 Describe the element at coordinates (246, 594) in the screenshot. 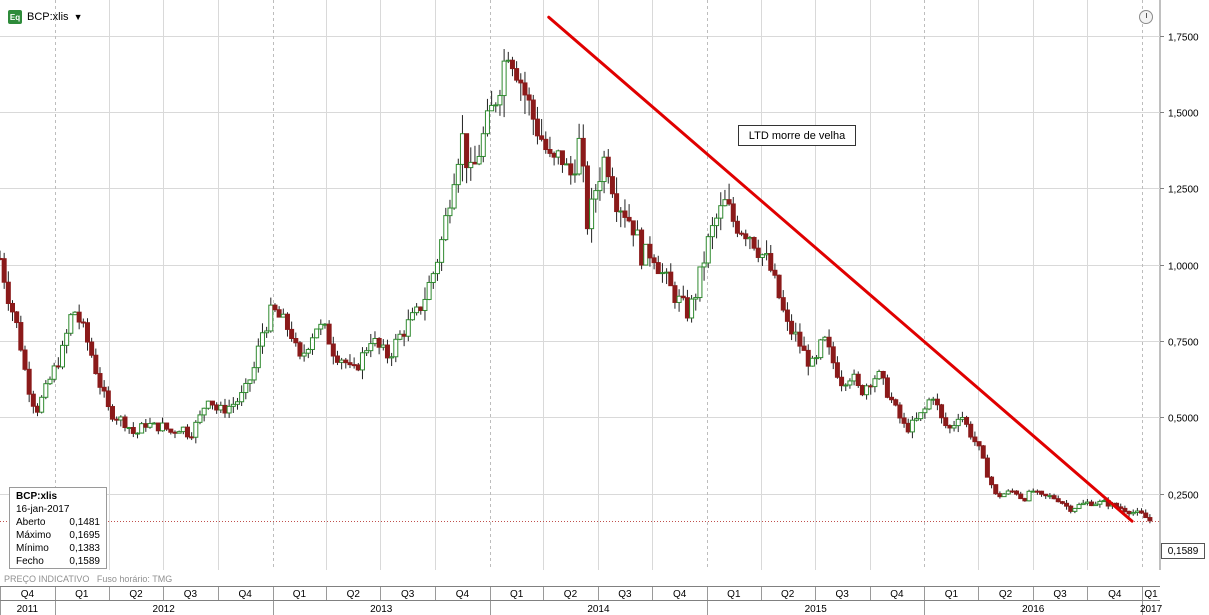

I see `x-tick-label-quarter: Q4` at that location.